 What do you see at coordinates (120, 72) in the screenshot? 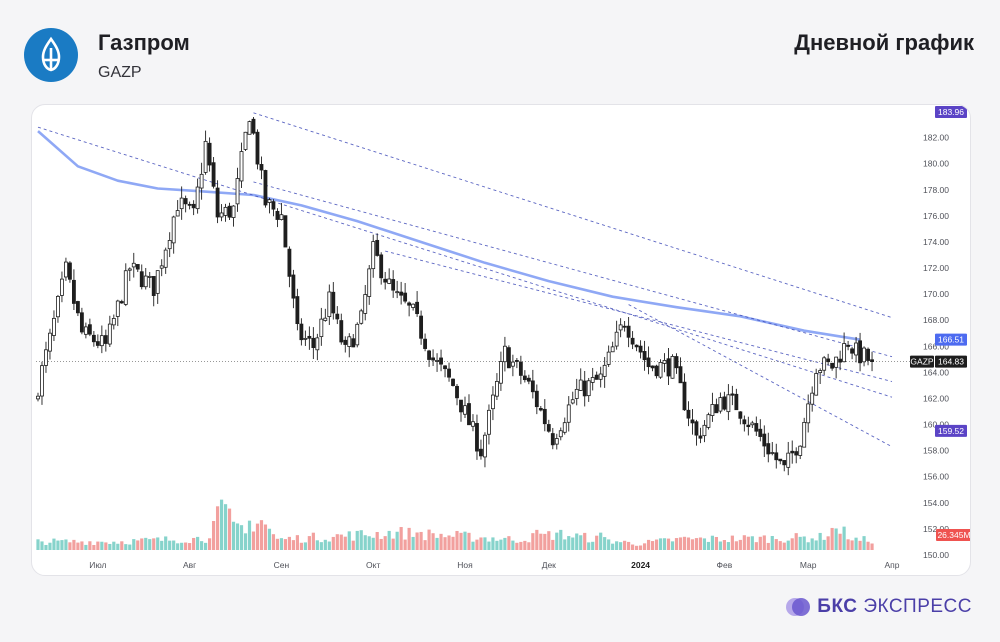
I see `company-ticker: GAZP` at bounding box center [120, 72].